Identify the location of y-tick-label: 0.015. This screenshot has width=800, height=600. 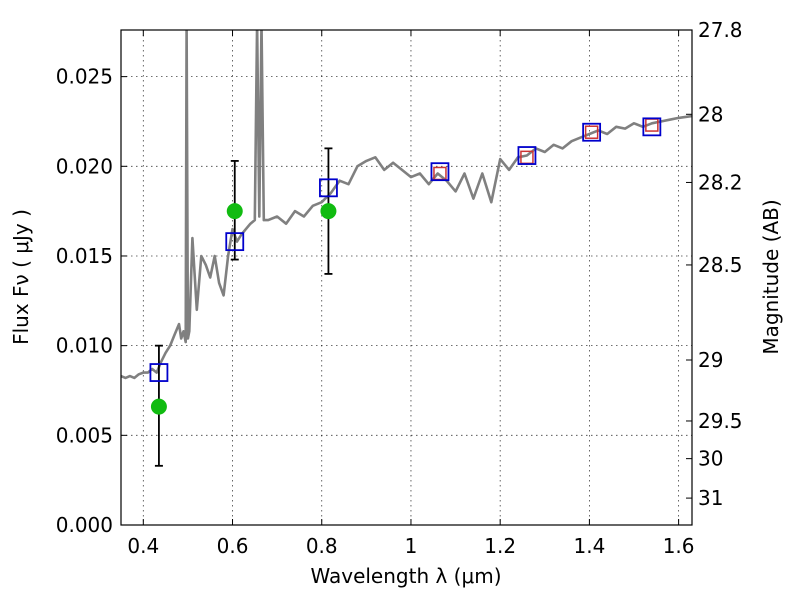
(84, 256).